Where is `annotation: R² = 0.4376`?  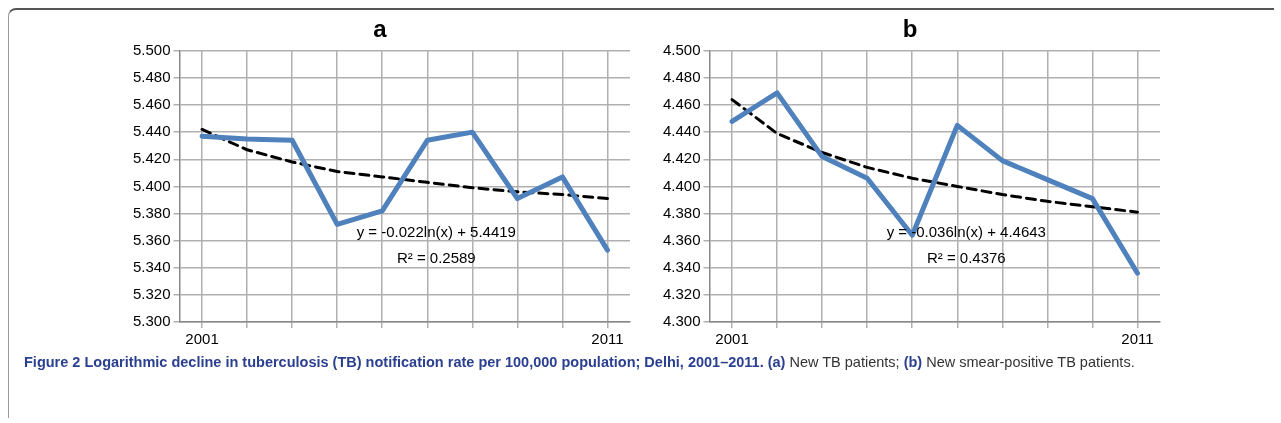 annotation: R² = 0.4376 is located at coordinates (966, 258).